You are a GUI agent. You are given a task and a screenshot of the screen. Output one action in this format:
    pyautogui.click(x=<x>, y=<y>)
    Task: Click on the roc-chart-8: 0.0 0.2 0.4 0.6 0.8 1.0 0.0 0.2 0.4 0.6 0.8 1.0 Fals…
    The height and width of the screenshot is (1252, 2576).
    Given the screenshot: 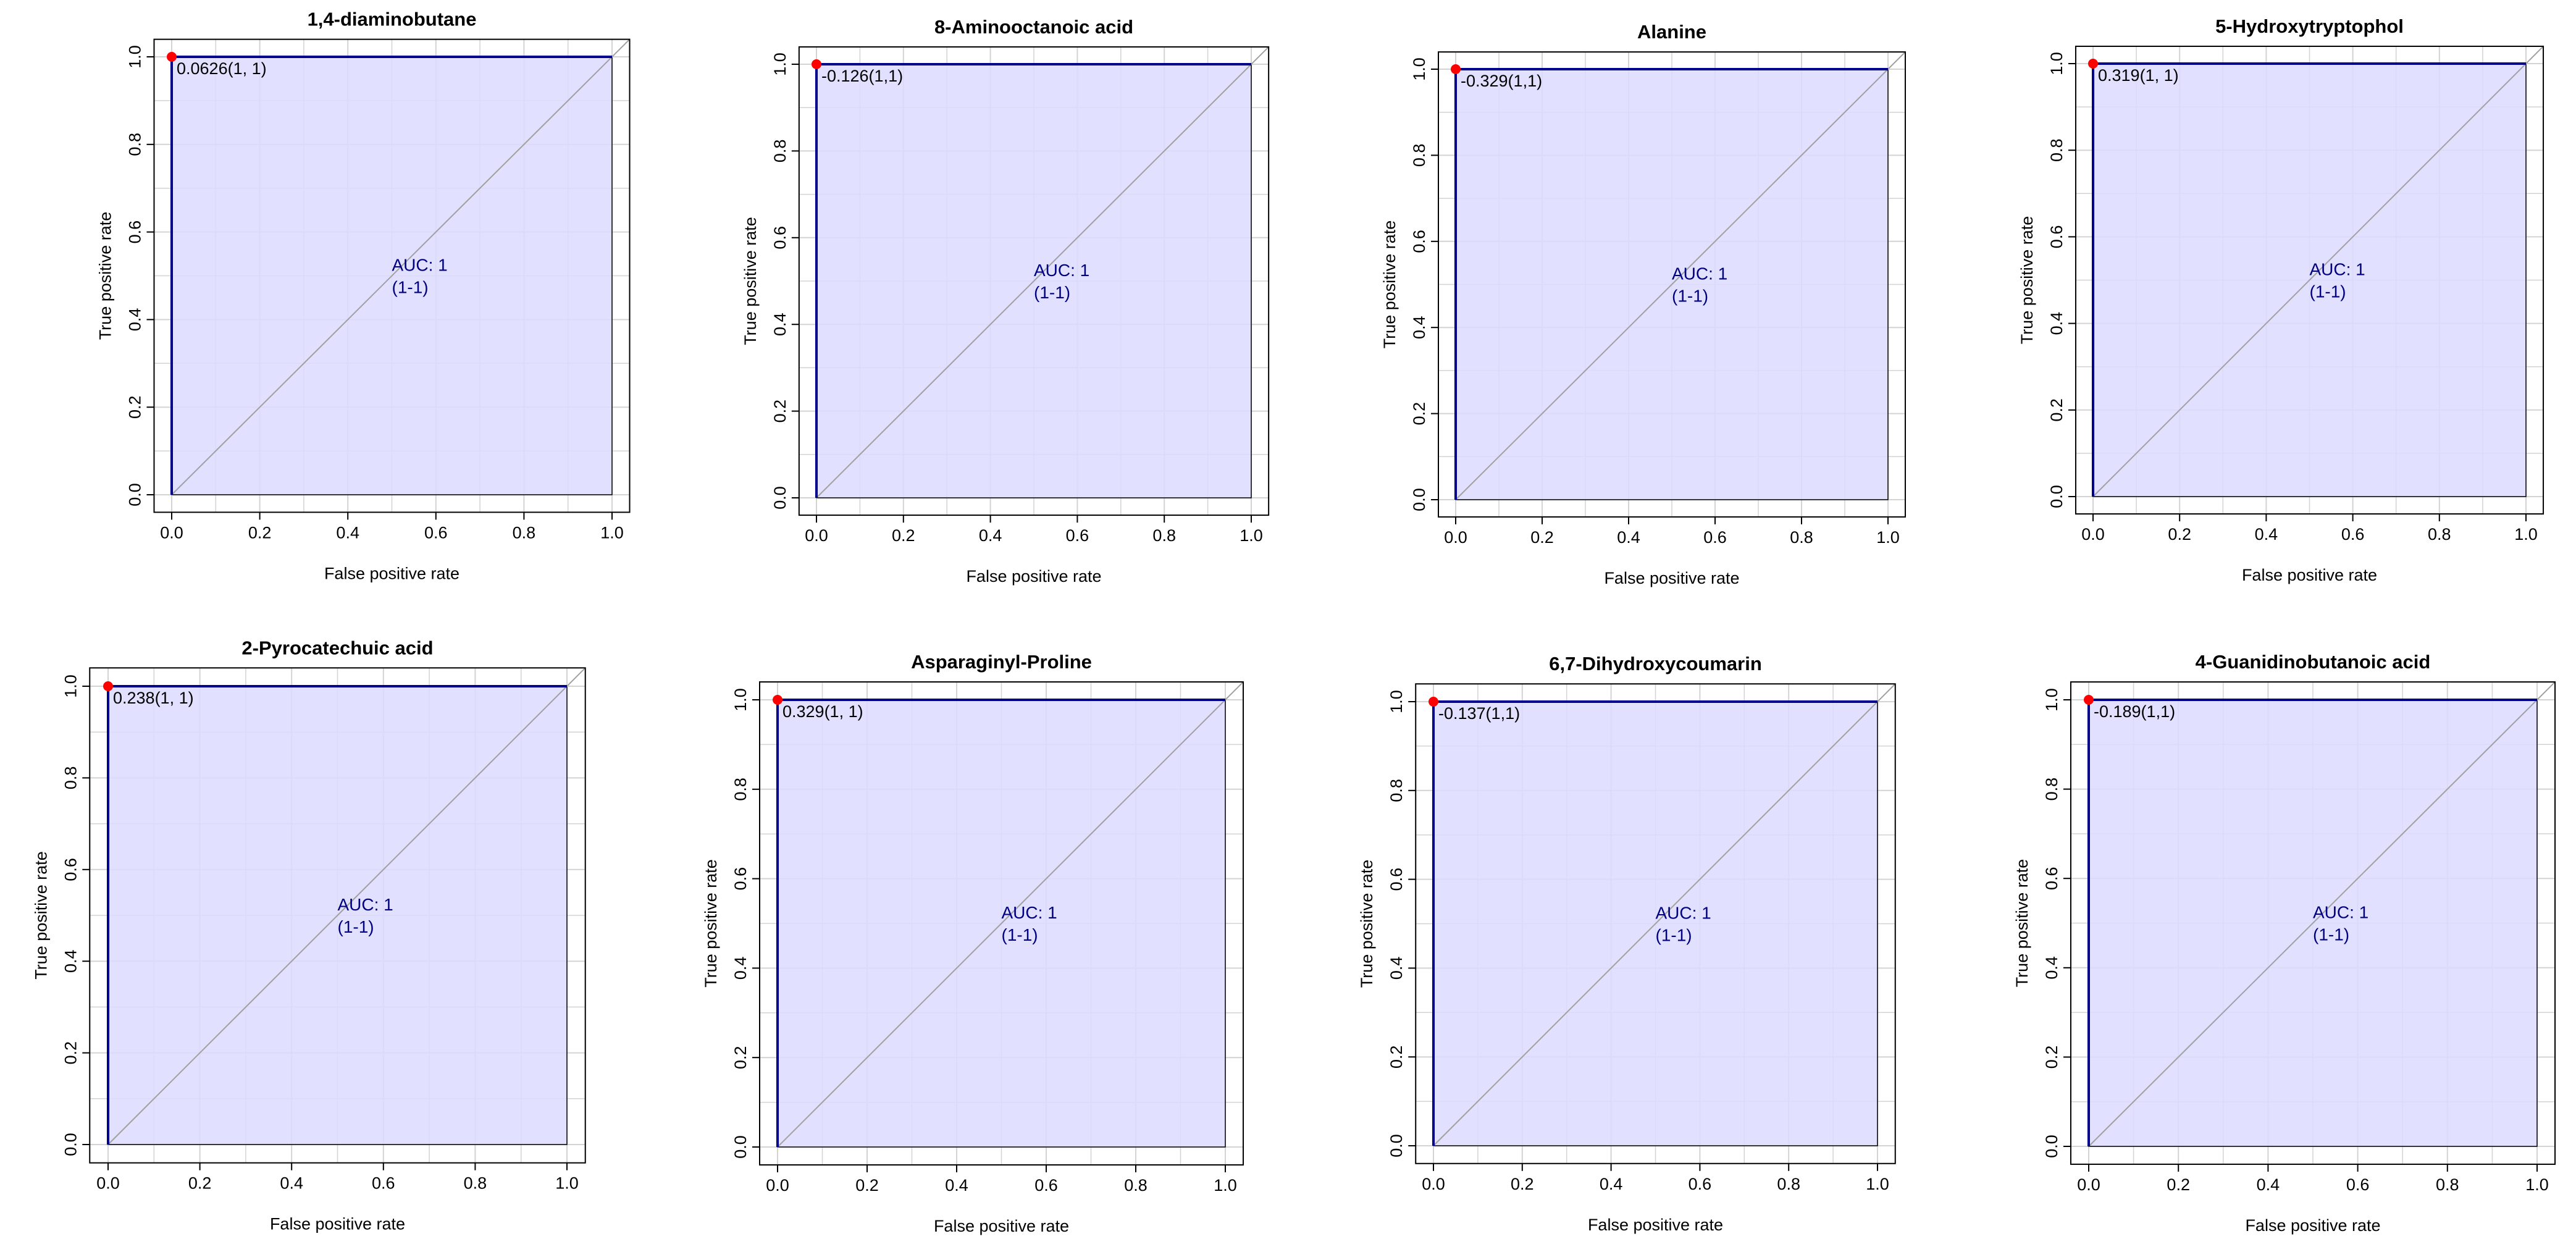 What is the action you would take?
    pyautogui.click(x=2284, y=943)
    